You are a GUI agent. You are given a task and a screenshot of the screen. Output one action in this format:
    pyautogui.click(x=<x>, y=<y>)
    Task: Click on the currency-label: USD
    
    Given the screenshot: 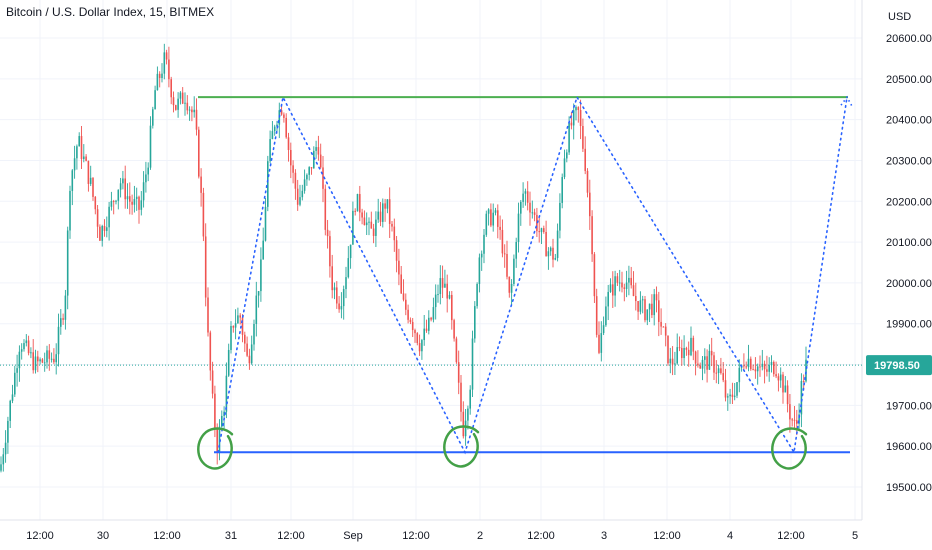 What is the action you would take?
    pyautogui.click(x=899, y=17)
    